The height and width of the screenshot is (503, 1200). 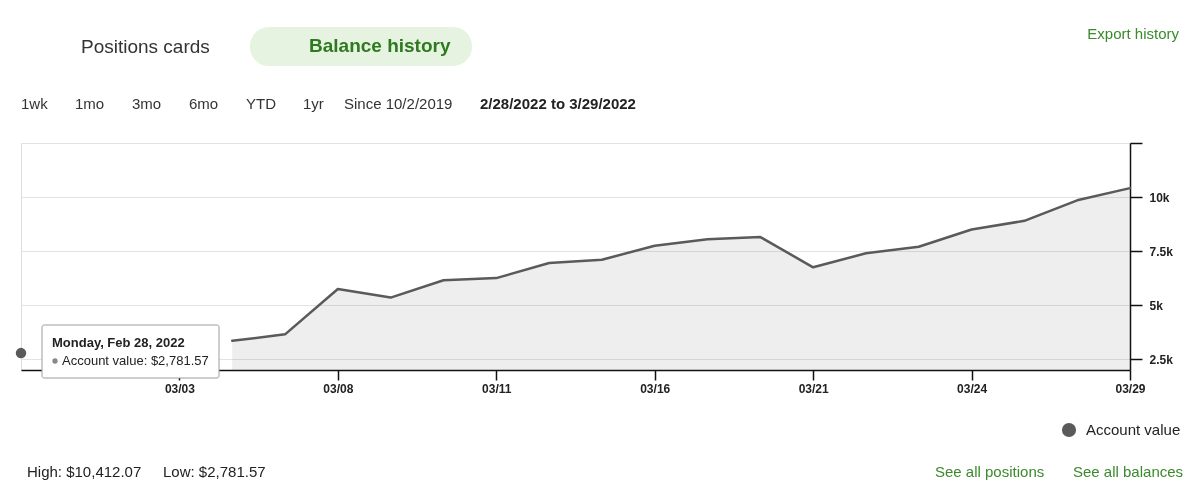 I want to click on y-tick-label: 5k, so click(x=1156, y=305).